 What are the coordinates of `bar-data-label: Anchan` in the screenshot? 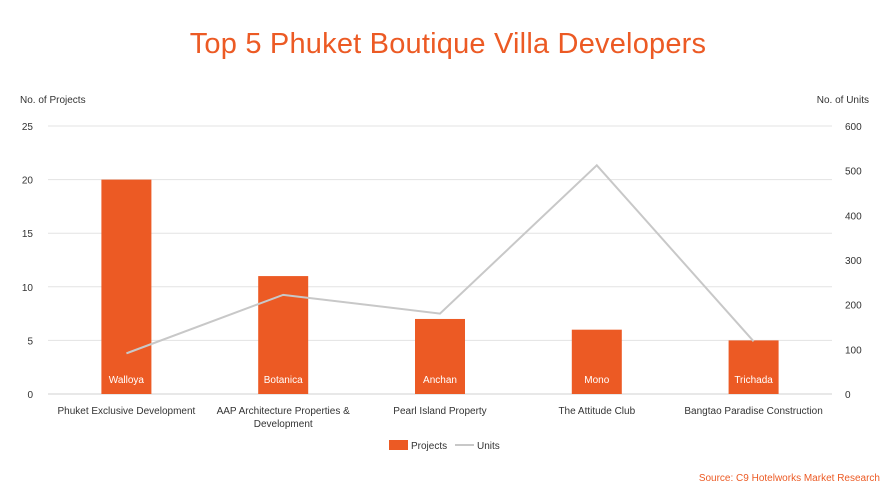 It's located at (440, 380).